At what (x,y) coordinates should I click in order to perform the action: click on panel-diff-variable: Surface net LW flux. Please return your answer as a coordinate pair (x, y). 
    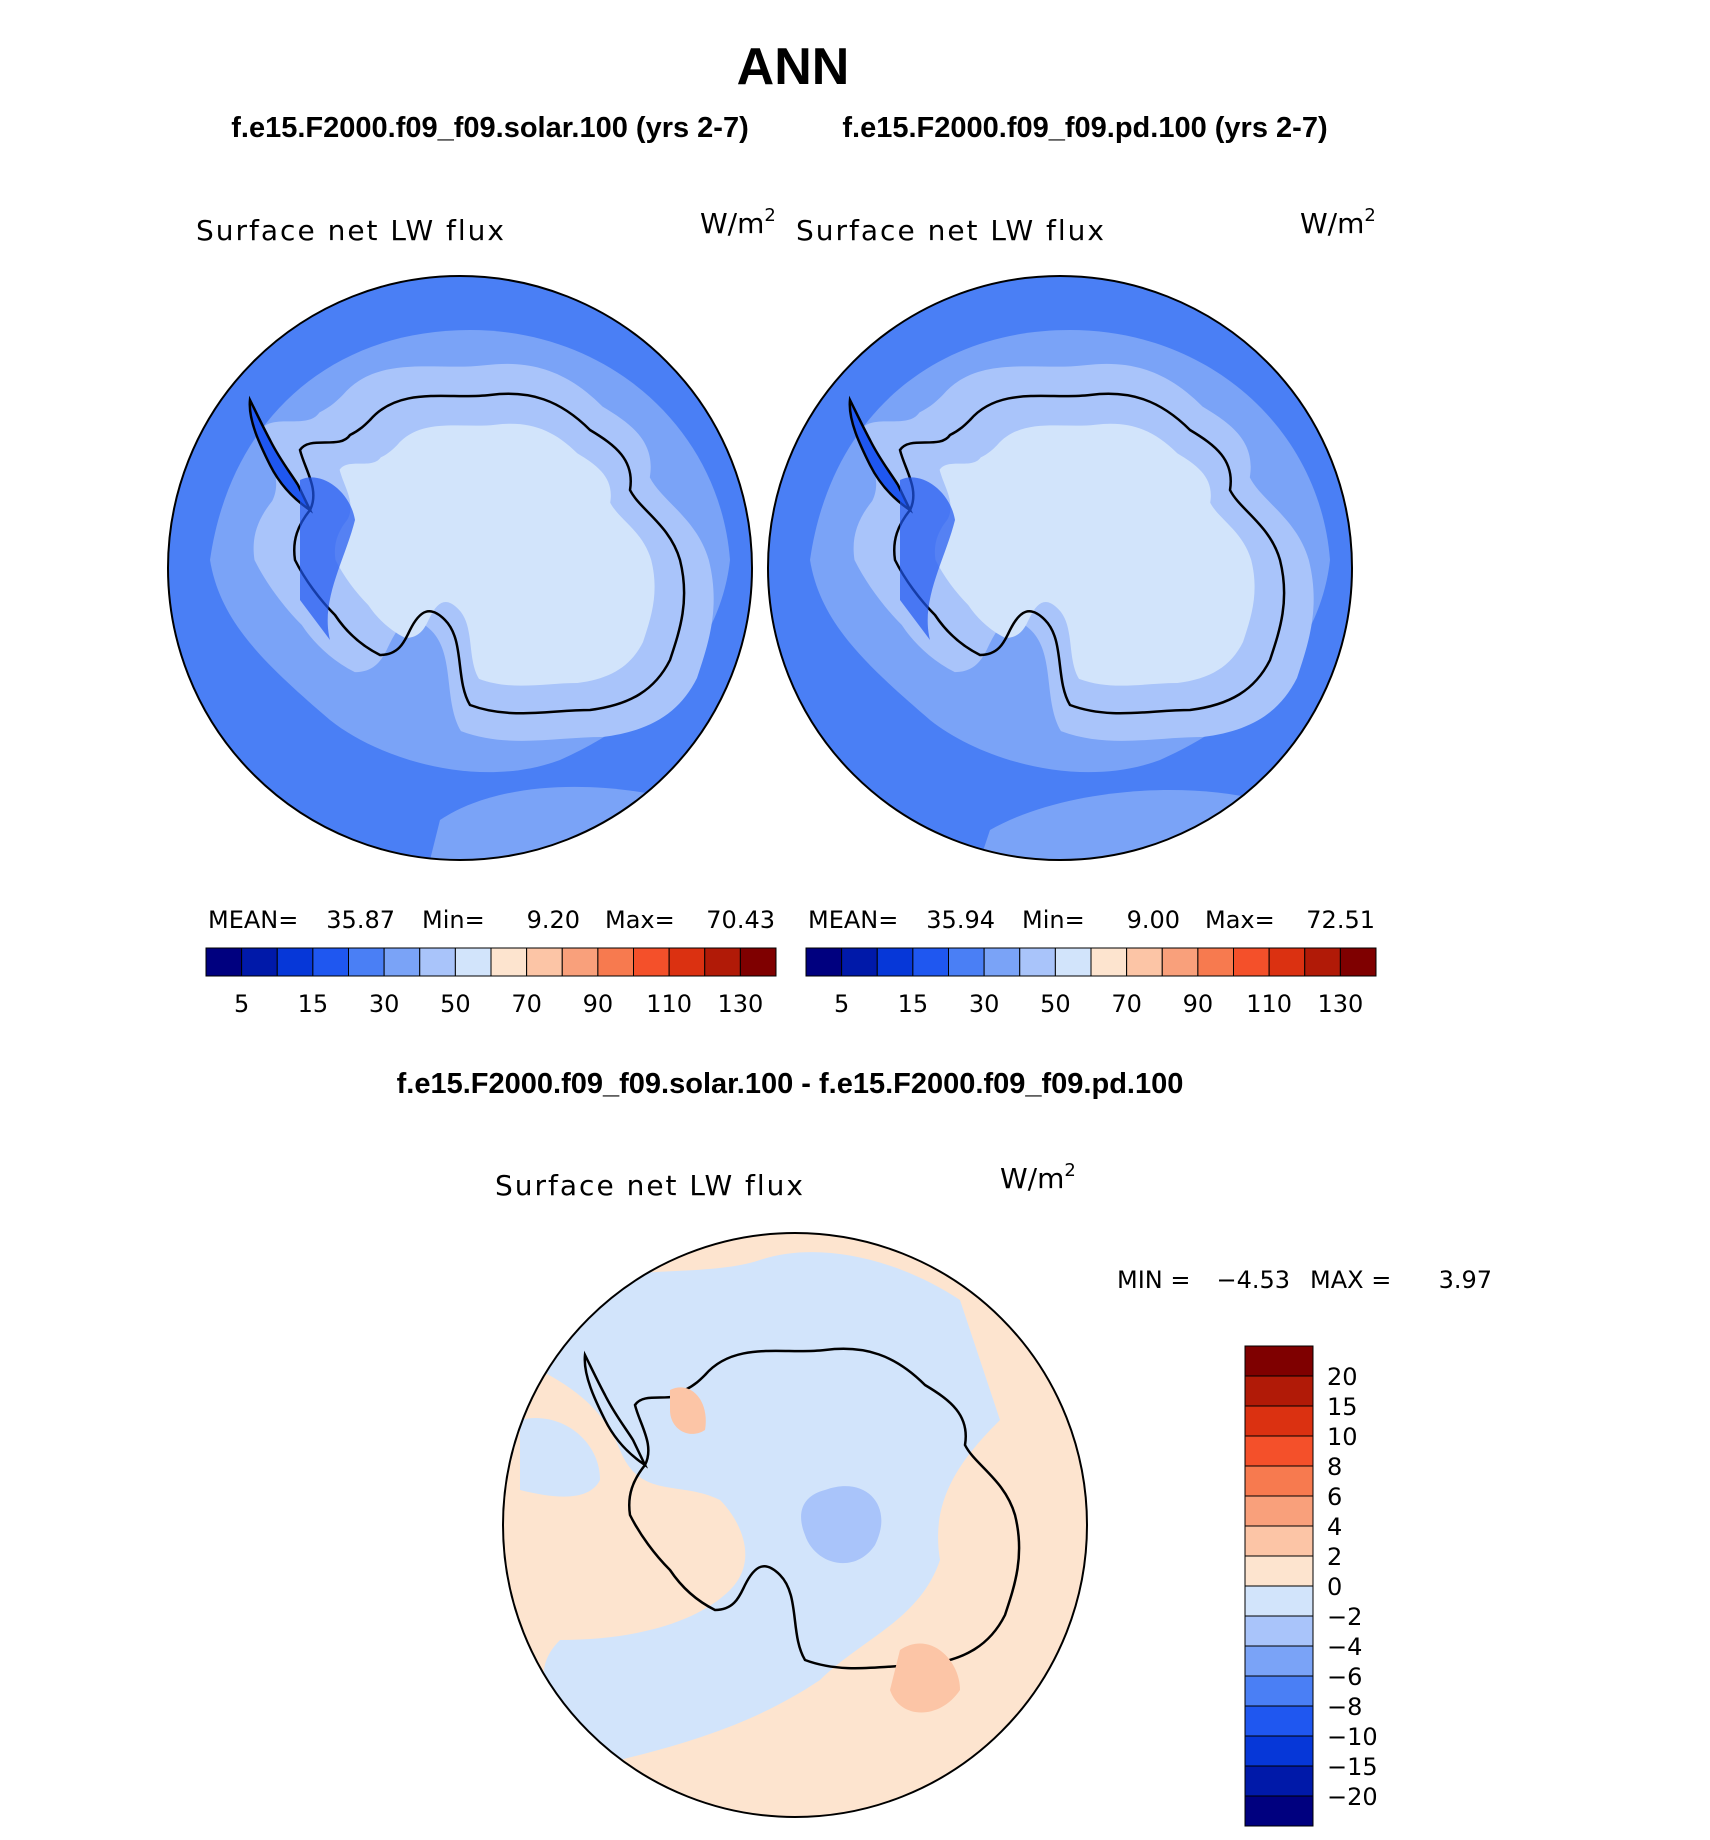
    Looking at the image, I should click on (650, 1185).